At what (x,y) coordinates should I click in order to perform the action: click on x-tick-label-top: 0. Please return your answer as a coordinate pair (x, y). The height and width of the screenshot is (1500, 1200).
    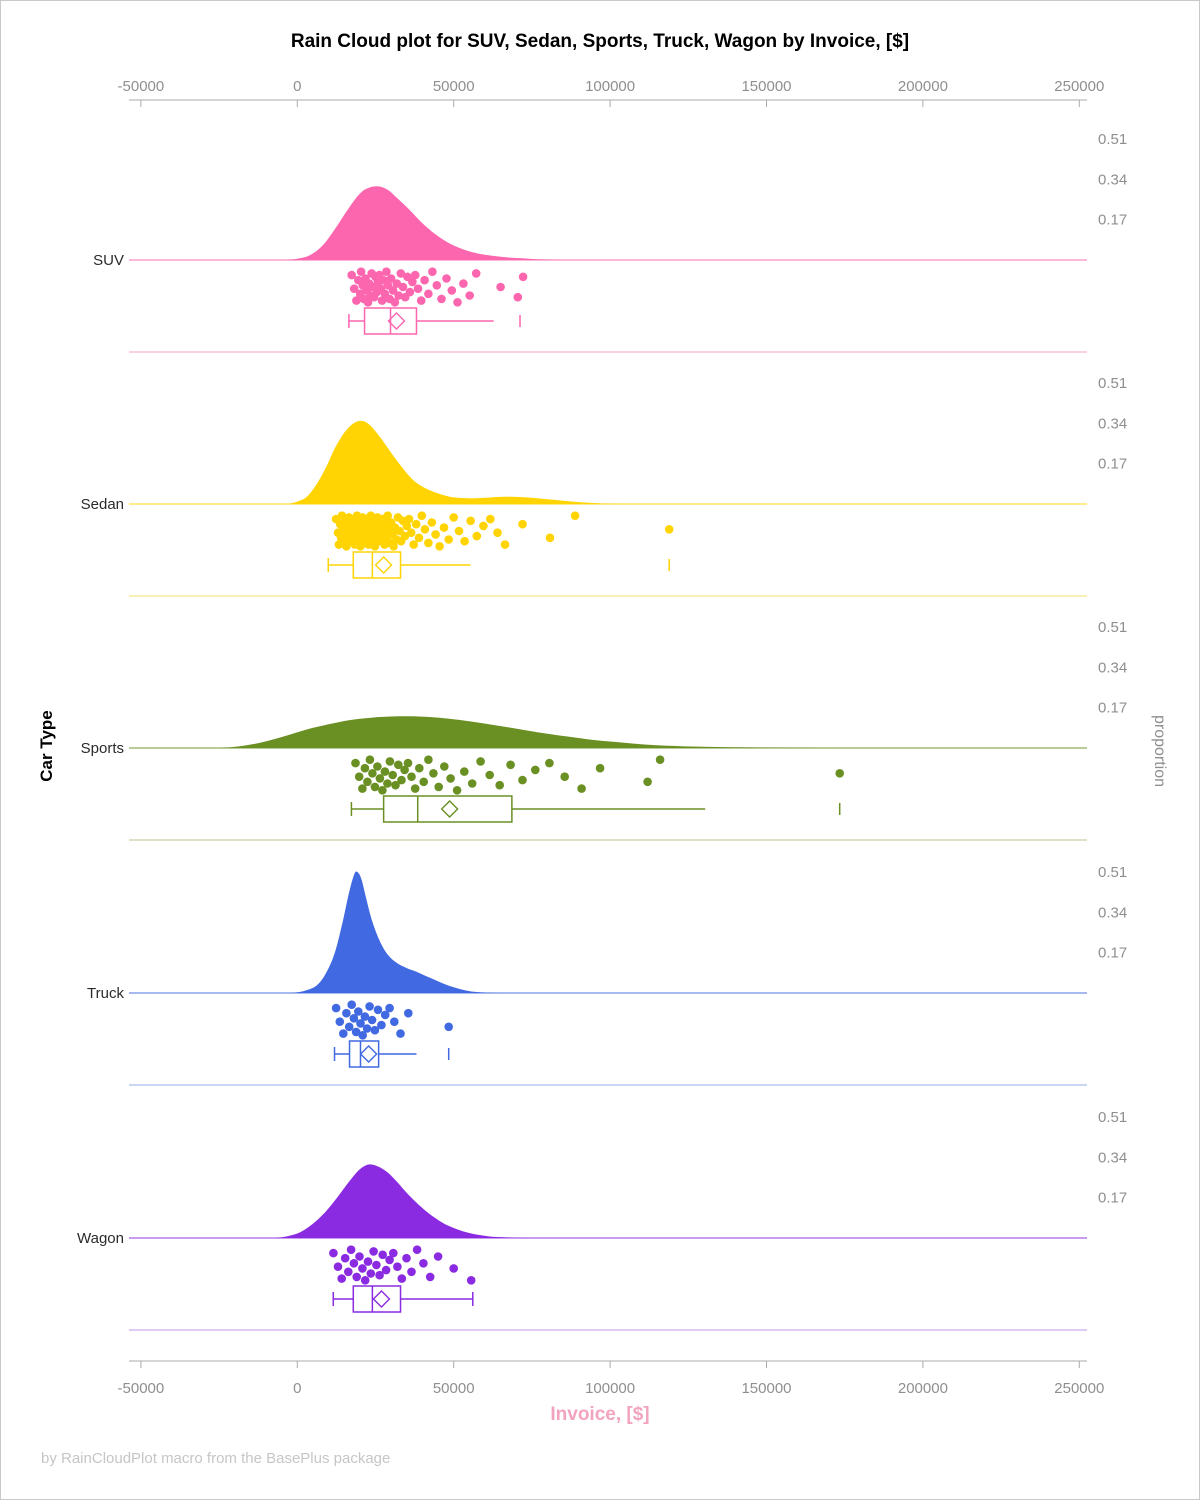
    Looking at the image, I should click on (297, 86).